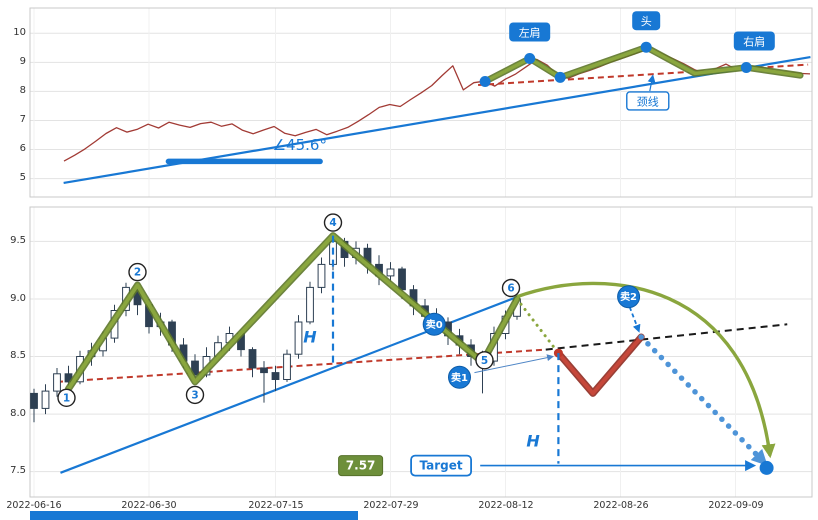 The width and height of the screenshot is (818, 520). What do you see at coordinates (22, 119) in the screenshot?
I see `y-tick-label: 7` at bounding box center [22, 119].